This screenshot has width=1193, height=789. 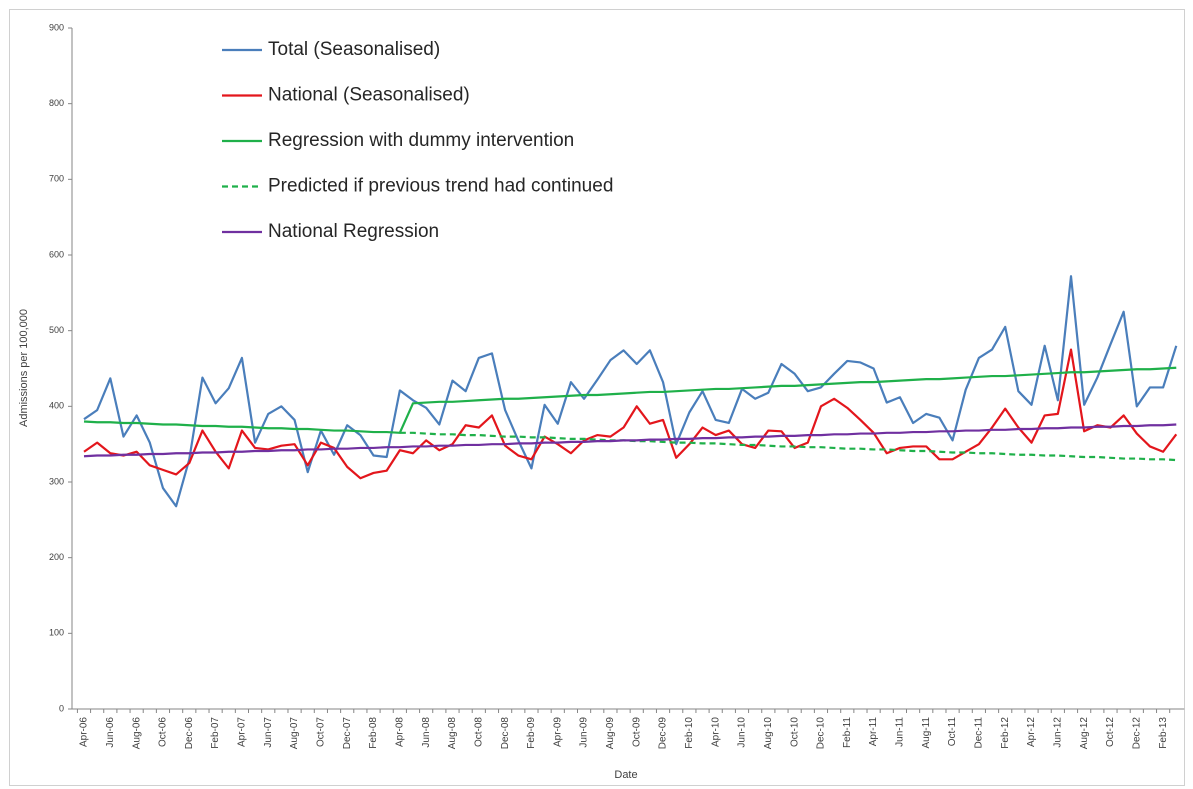 I want to click on x-tick-label: Apr-11, so click(x=873, y=732).